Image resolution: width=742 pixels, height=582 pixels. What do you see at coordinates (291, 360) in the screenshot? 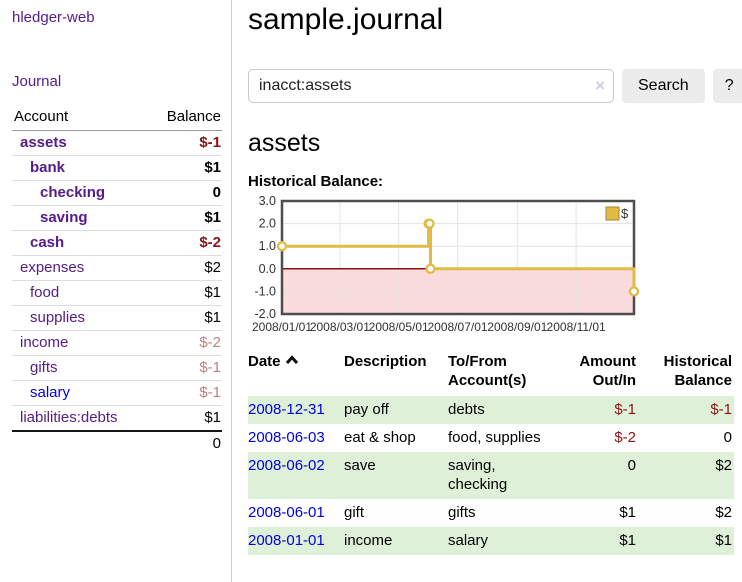
I see `sort-ascending-icon` at bounding box center [291, 360].